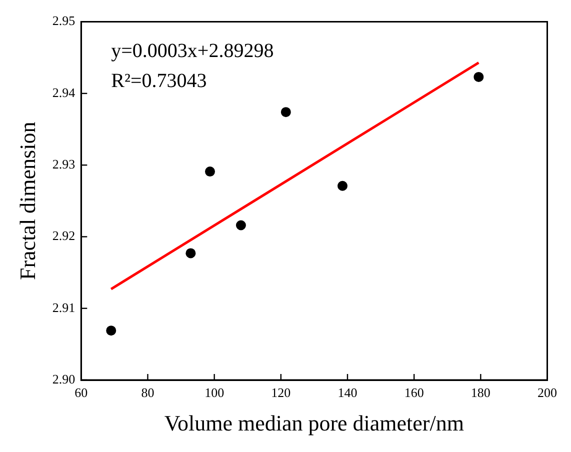 This screenshot has width=571, height=452. Describe the element at coordinates (64, 20) in the screenshot. I see `y-tick-label: 2.95` at that location.